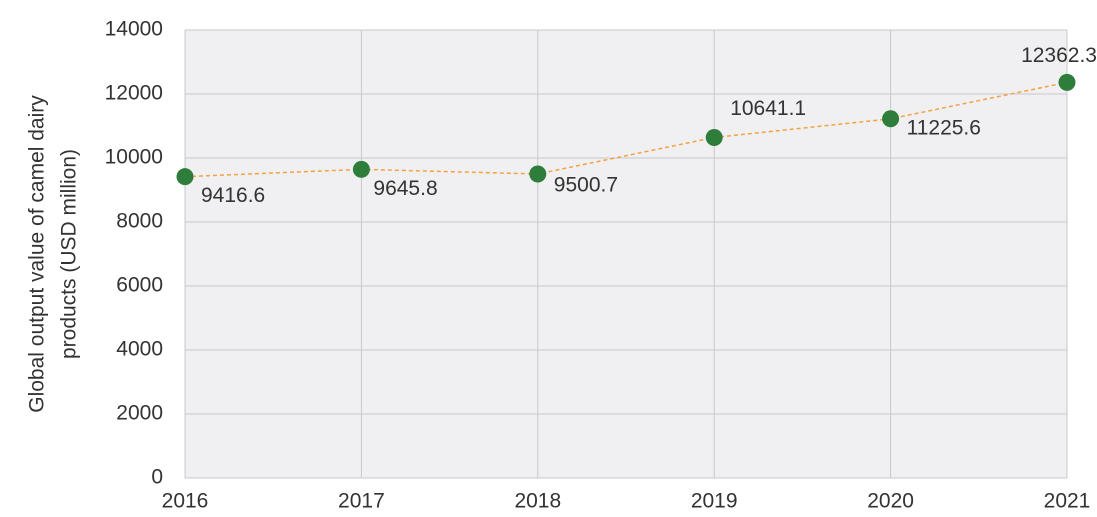 Image resolution: width=1097 pixels, height=517 pixels. What do you see at coordinates (1067, 501) in the screenshot?
I see `x-tick-label: 2021` at bounding box center [1067, 501].